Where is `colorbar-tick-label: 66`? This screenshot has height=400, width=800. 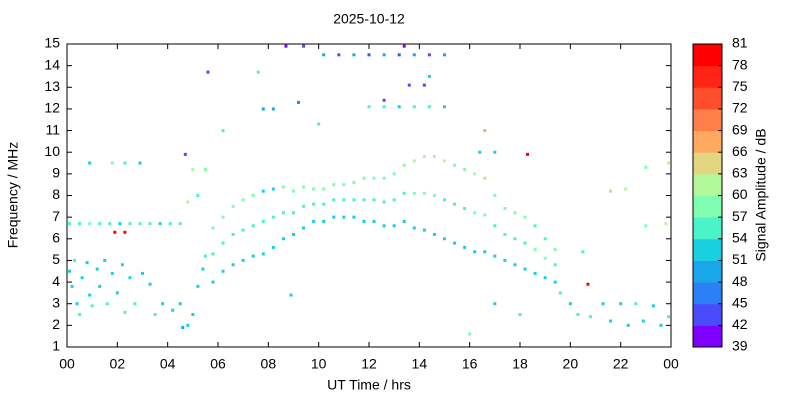 colorbar-tick-label: 66 is located at coordinates (740, 151).